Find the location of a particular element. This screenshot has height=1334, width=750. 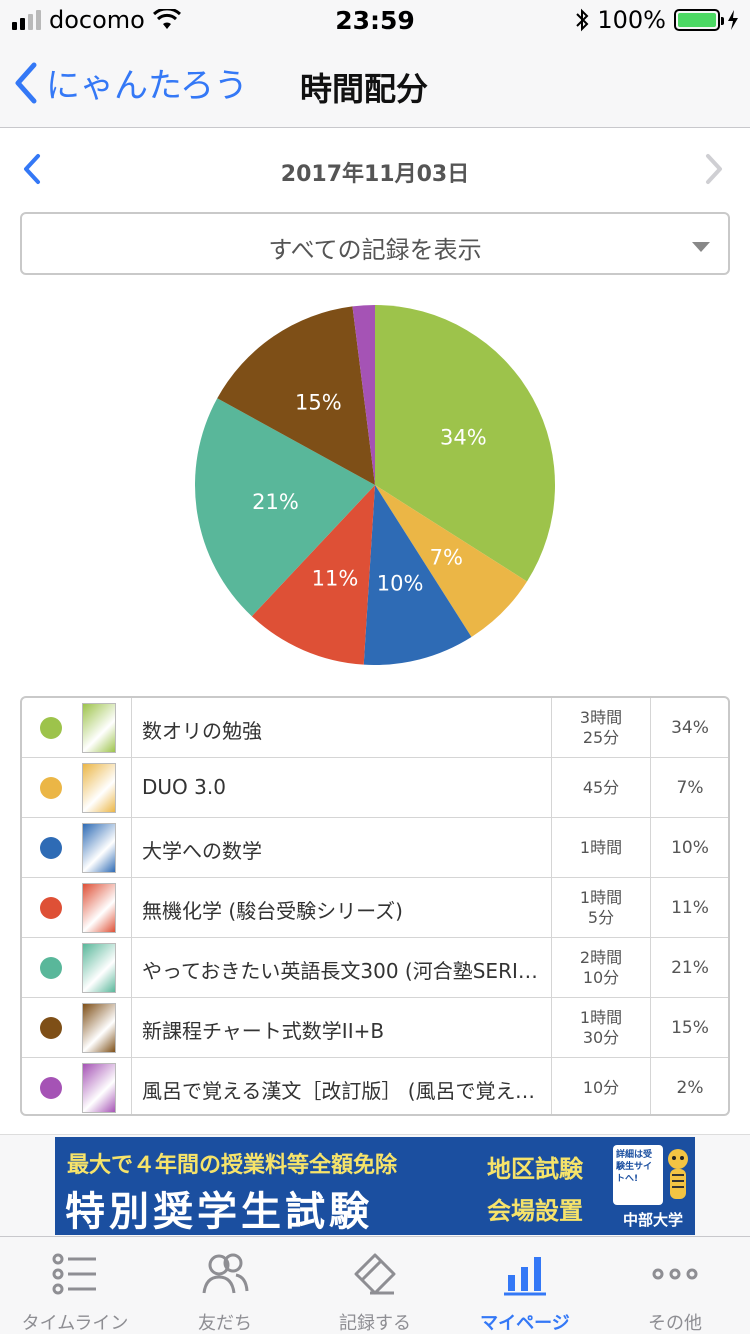

record-percent: 21% is located at coordinates (690, 968).